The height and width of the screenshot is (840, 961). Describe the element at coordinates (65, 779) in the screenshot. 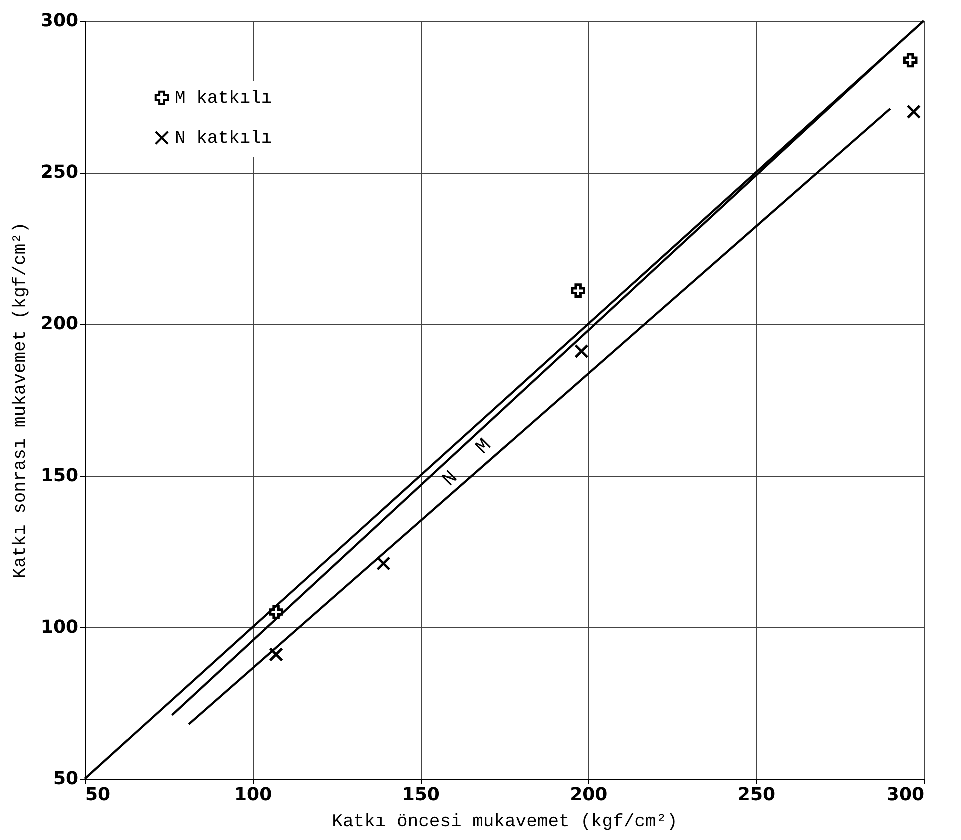

I see `y-tick-label: 50` at that location.